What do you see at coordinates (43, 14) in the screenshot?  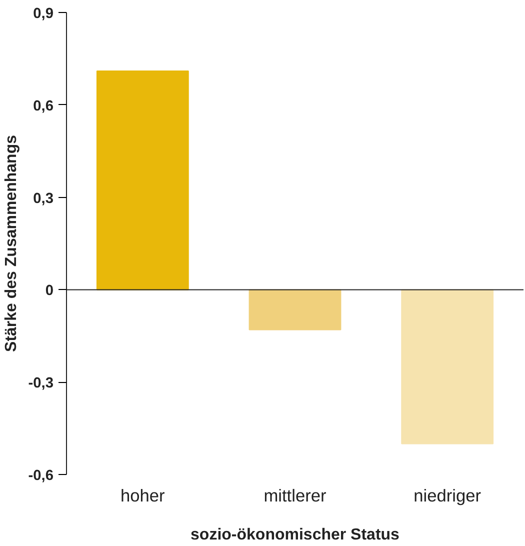 I see `y-tick-label: 0,9` at bounding box center [43, 14].